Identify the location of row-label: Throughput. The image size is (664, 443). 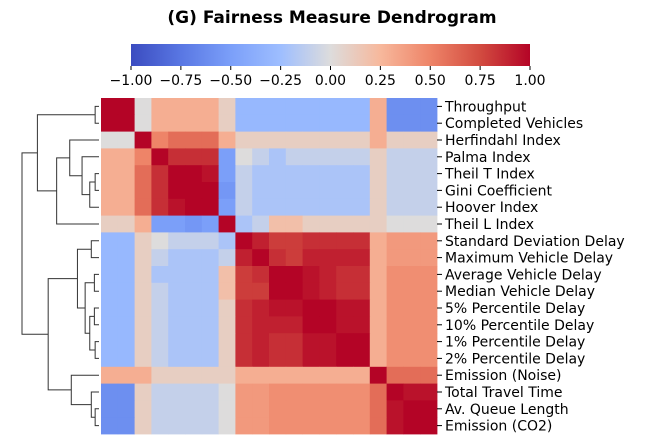
(485, 107).